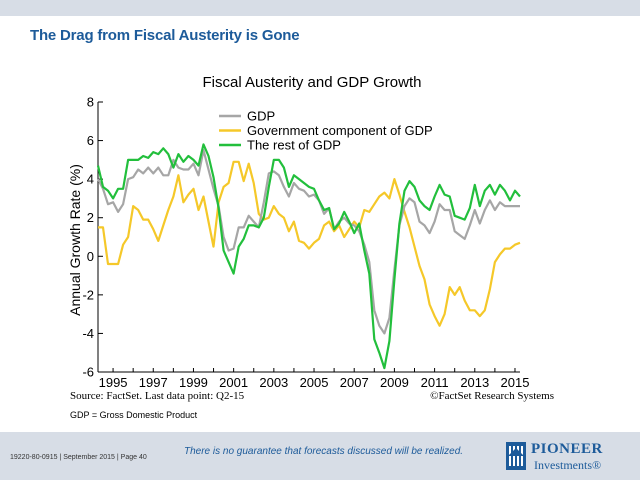 The width and height of the screenshot is (640, 480). I want to click on y-tick-label: -6, so click(88, 372).